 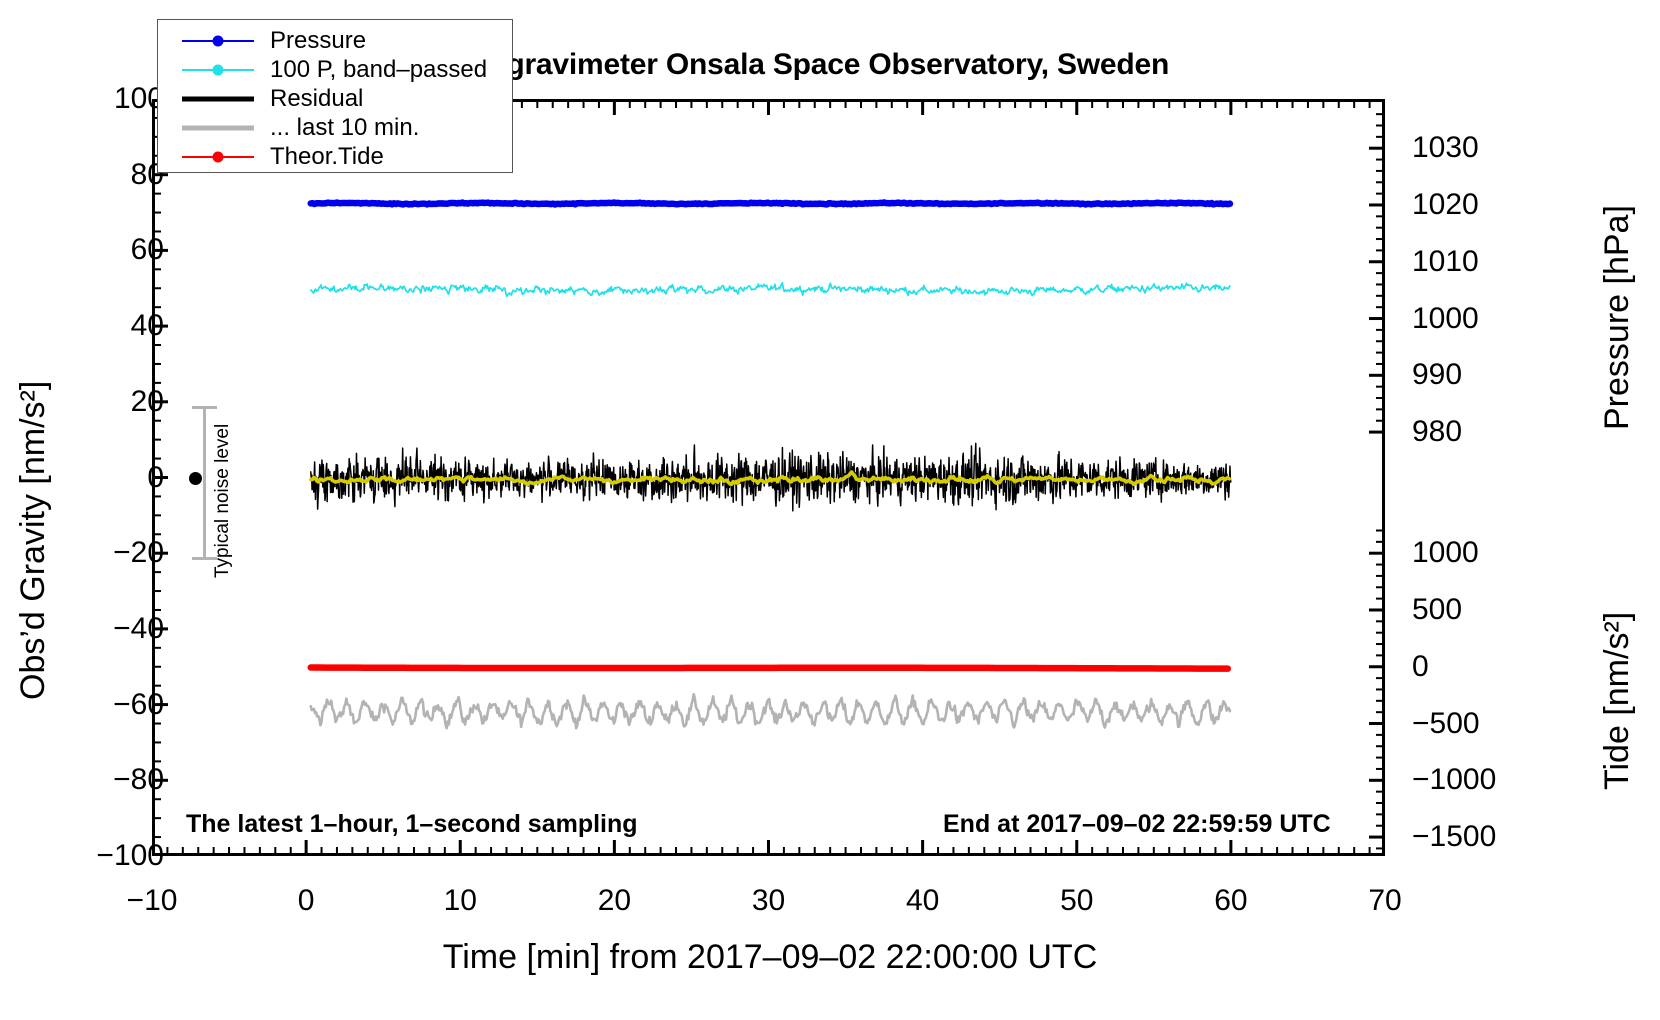 What do you see at coordinates (768, 900) in the screenshot?
I see `x-tick-label: 30` at bounding box center [768, 900].